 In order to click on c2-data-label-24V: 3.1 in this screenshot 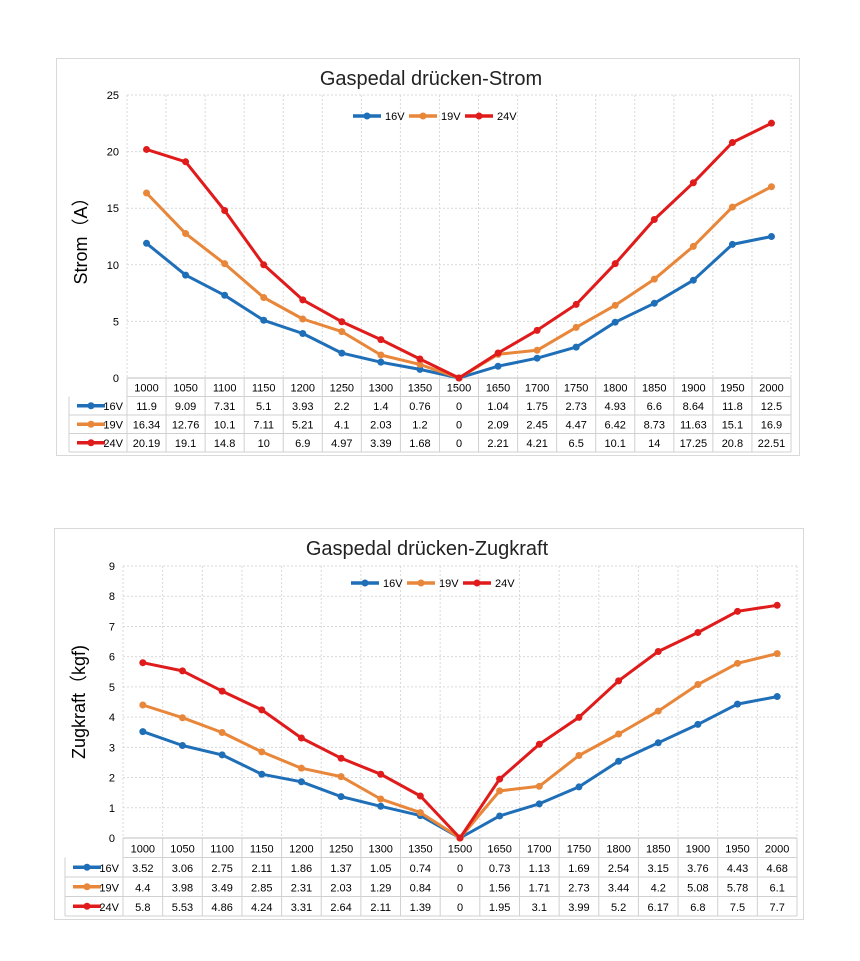, I will do `click(539, 908)`.